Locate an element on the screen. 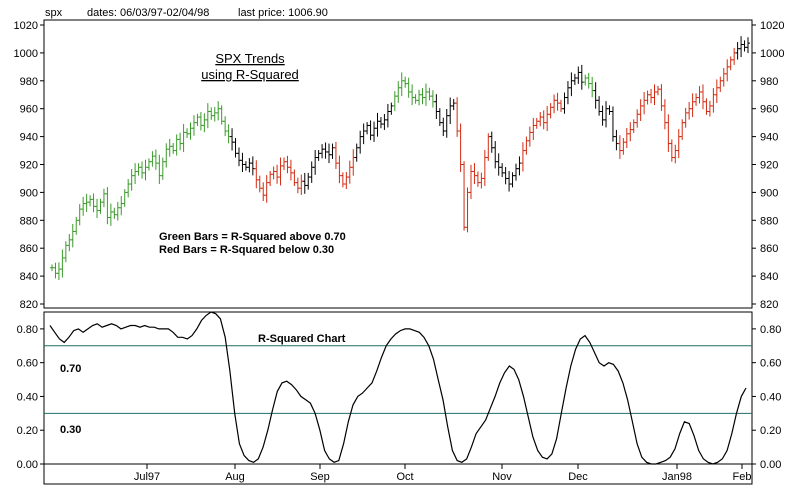  price-ytick-label-right: 840 is located at coordinates (769, 277).